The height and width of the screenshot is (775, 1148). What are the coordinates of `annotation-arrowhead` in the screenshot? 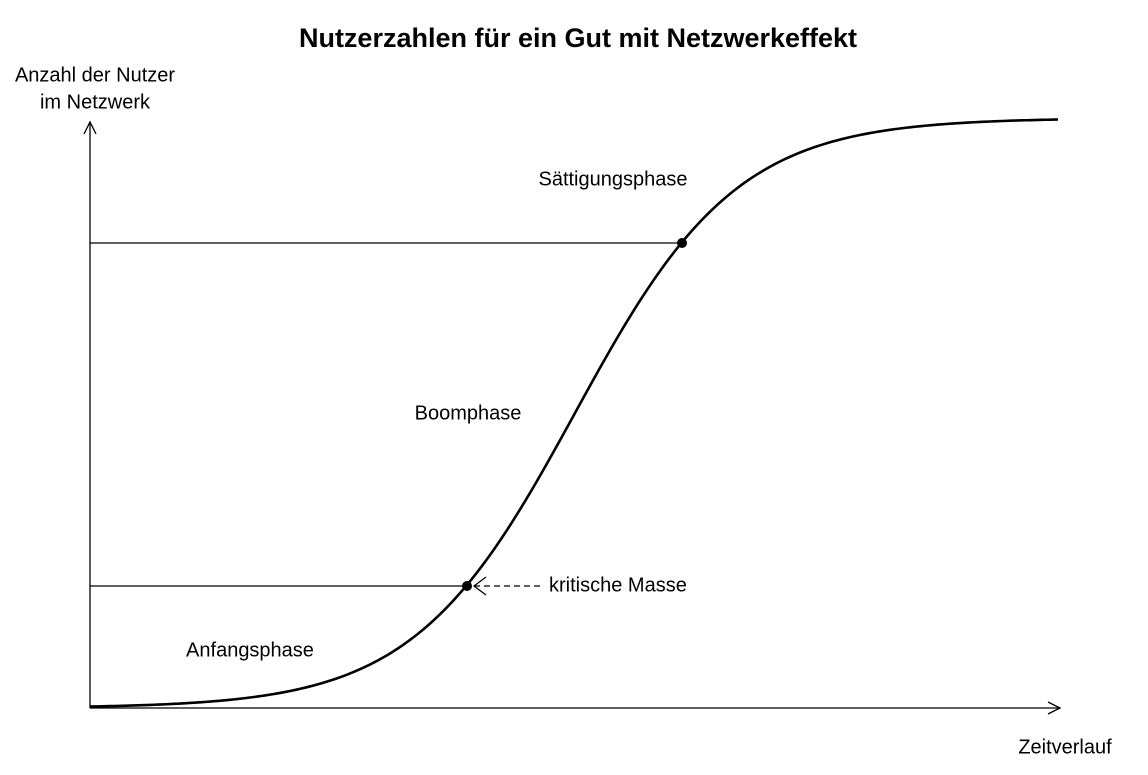 It's located at (479, 586).